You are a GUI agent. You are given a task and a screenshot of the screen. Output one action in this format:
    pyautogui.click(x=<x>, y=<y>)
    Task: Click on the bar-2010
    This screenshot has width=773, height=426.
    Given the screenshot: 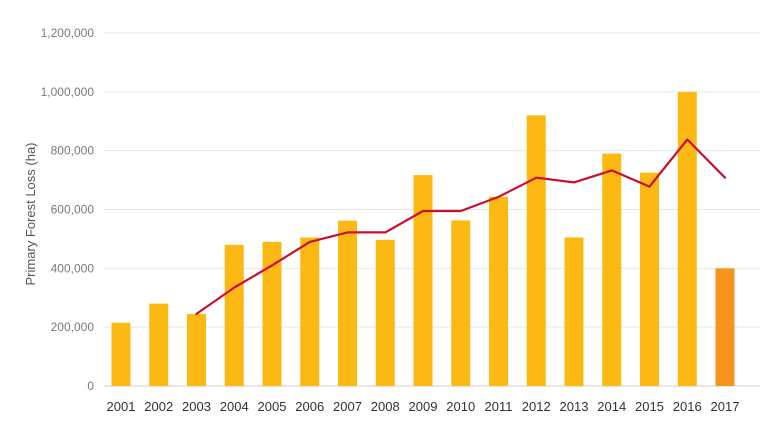 What is the action you would take?
    pyautogui.click(x=461, y=303)
    